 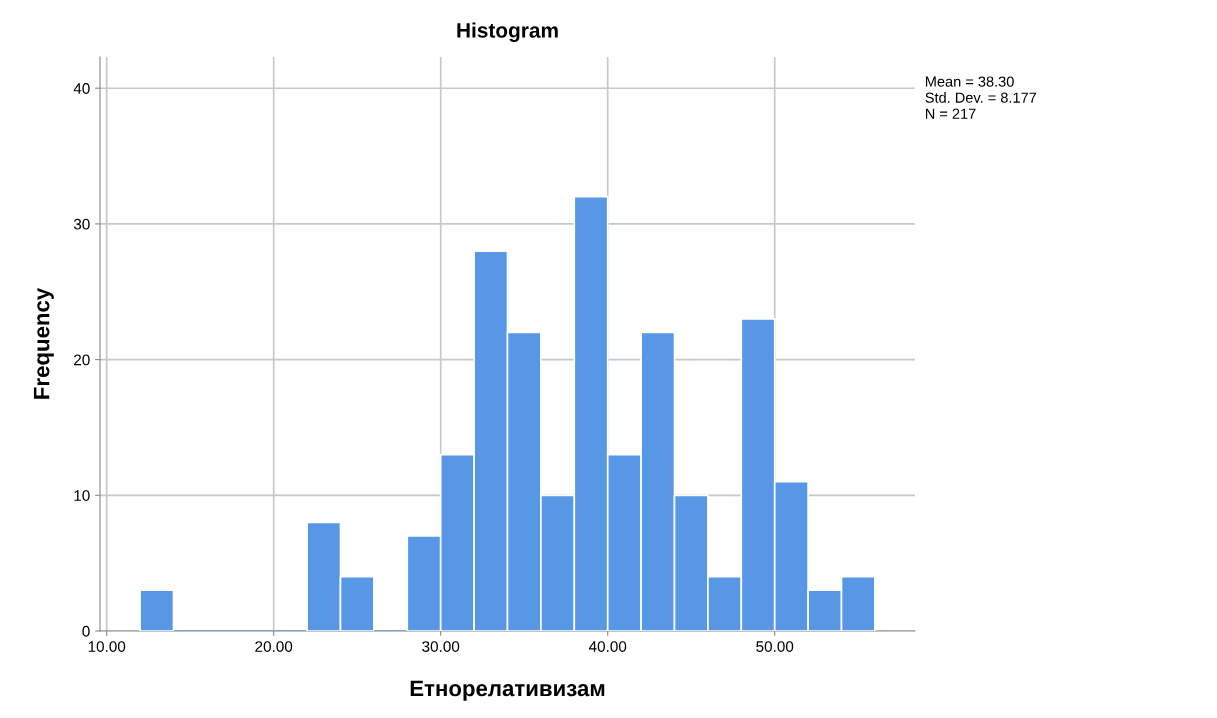 What do you see at coordinates (950, 113) in the screenshot?
I see `text: N = 217` at bounding box center [950, 113].